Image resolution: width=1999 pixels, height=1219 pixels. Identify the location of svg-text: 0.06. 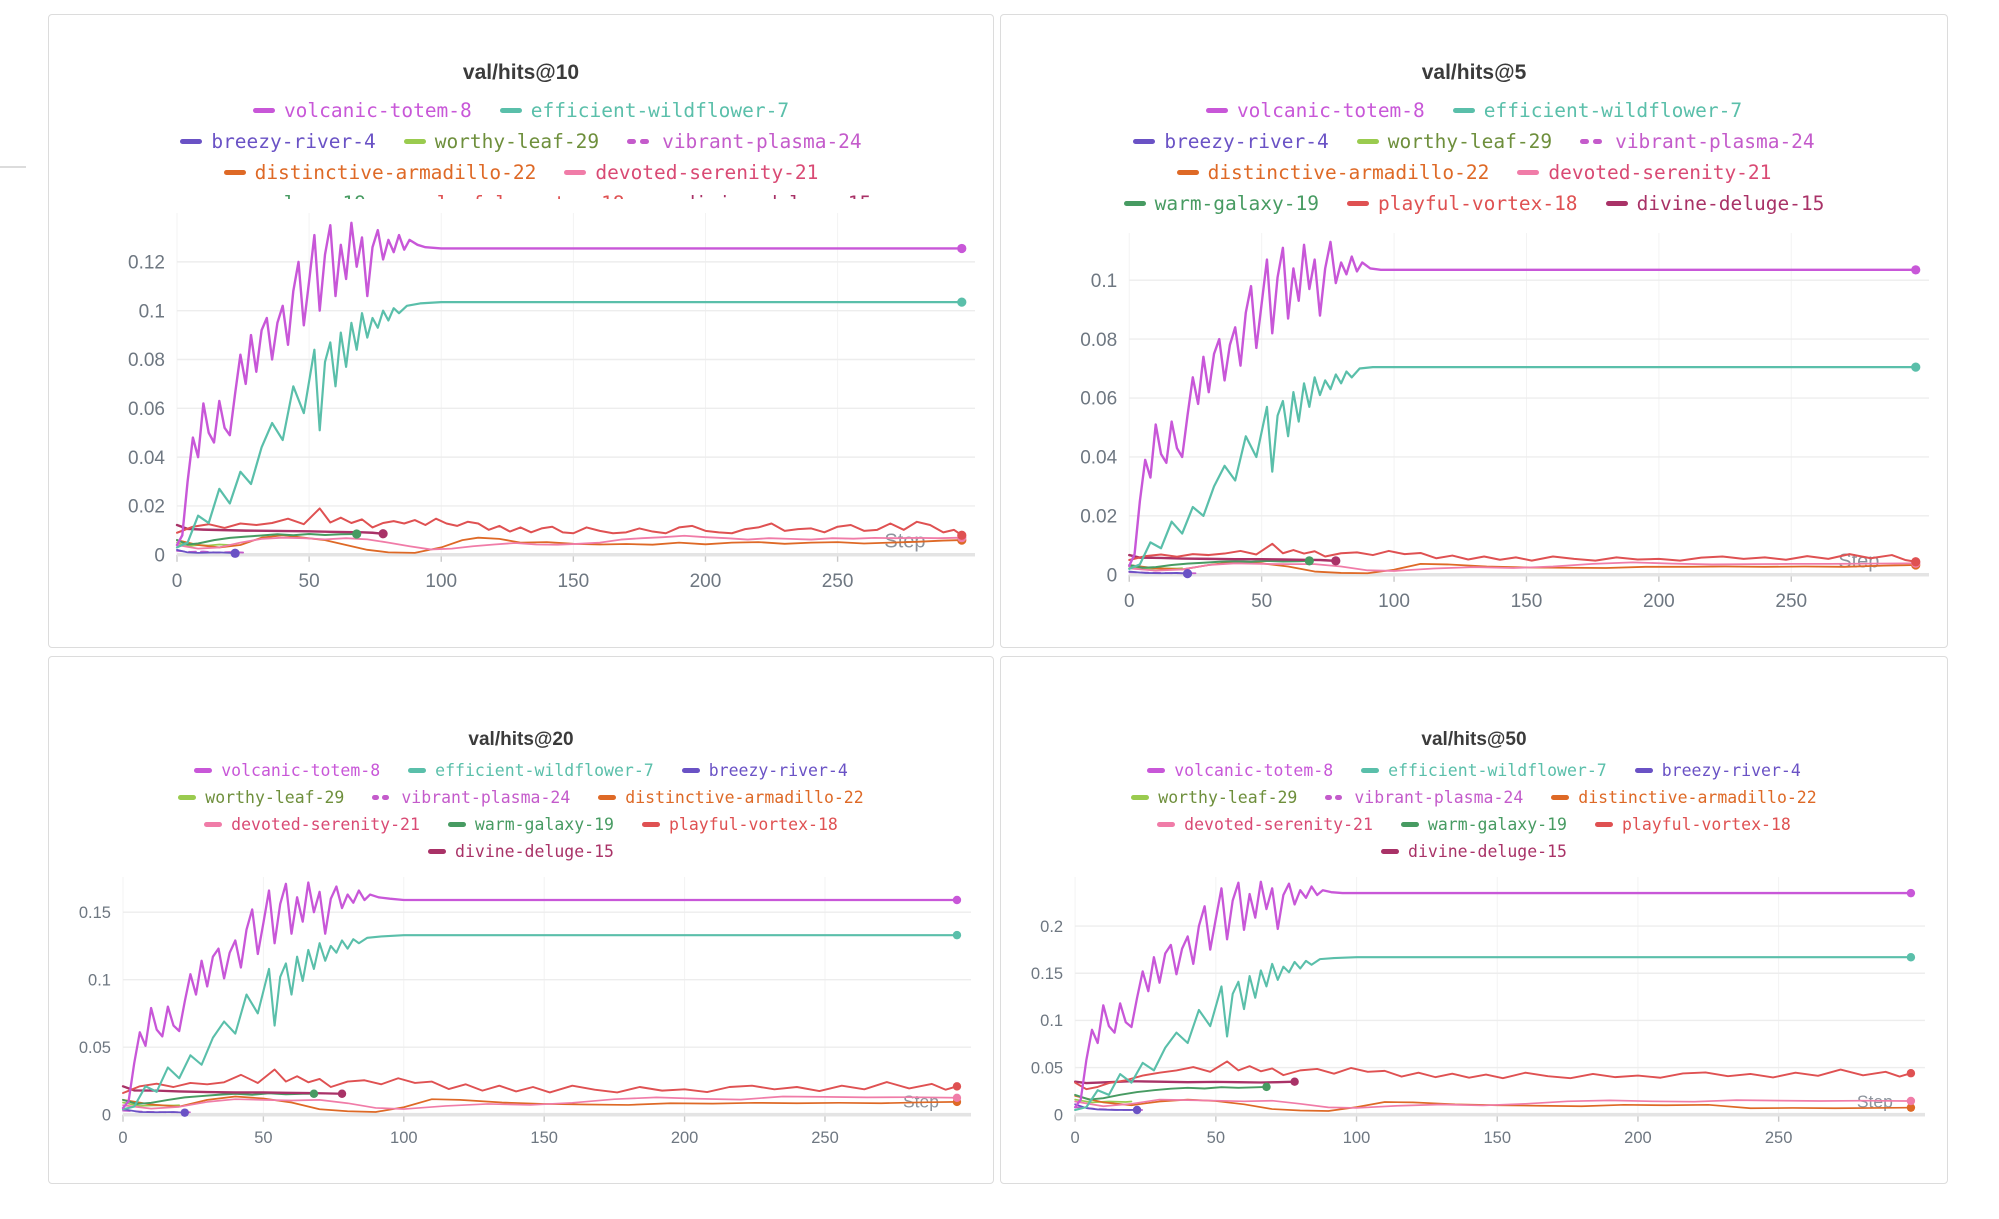
(1098, 399).